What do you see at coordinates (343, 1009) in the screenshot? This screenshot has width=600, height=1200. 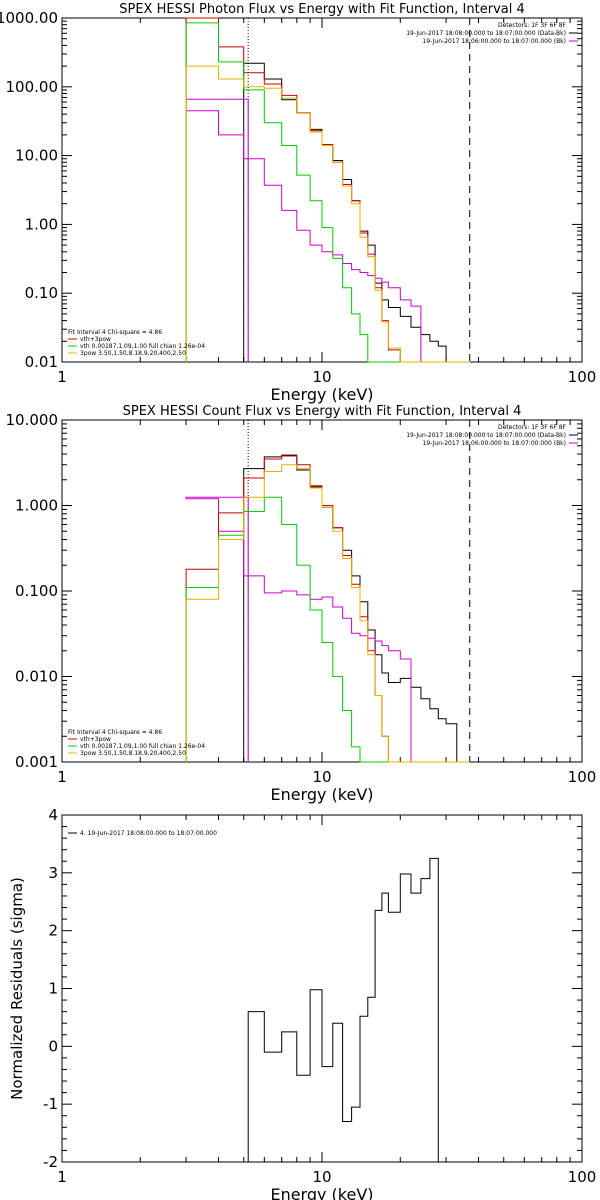 I see `series-residuals` at bounding box center [343, 1009].